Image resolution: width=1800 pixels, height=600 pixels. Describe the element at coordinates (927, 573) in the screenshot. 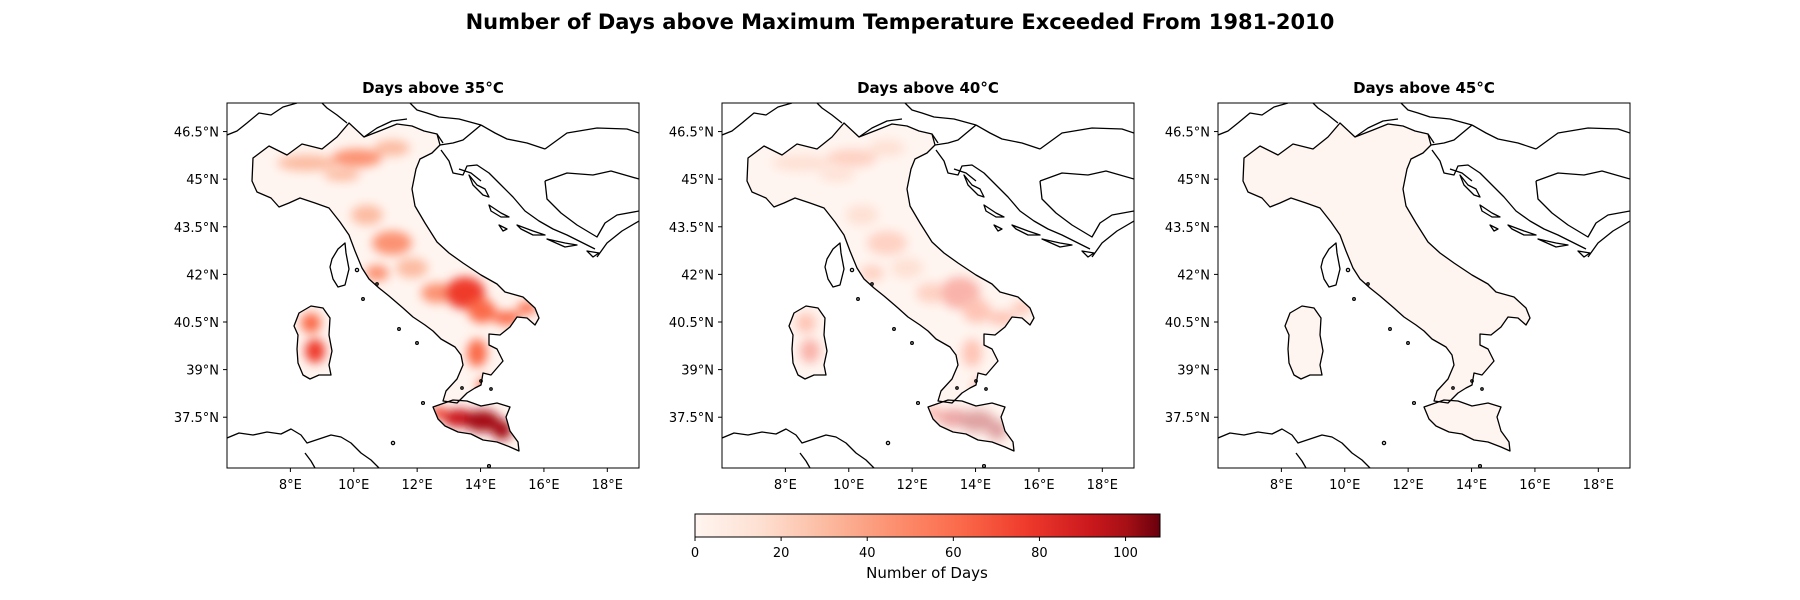

I see `colorbar-label: Number of Days` at that location.